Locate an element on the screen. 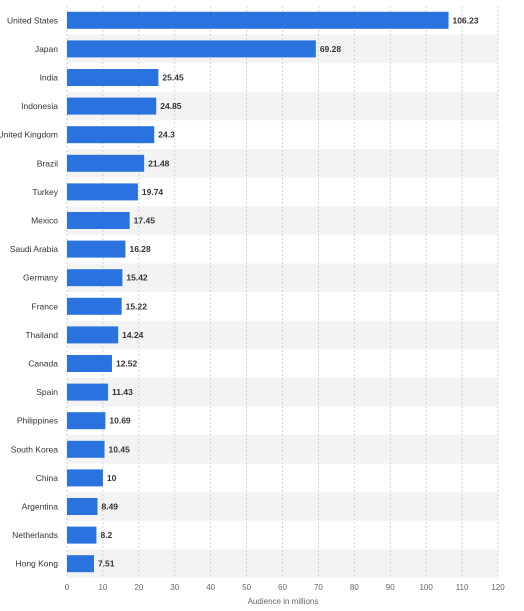 This screenshot has width=524, height=611. category-label: Philippines is located at coordinates (37, 421).